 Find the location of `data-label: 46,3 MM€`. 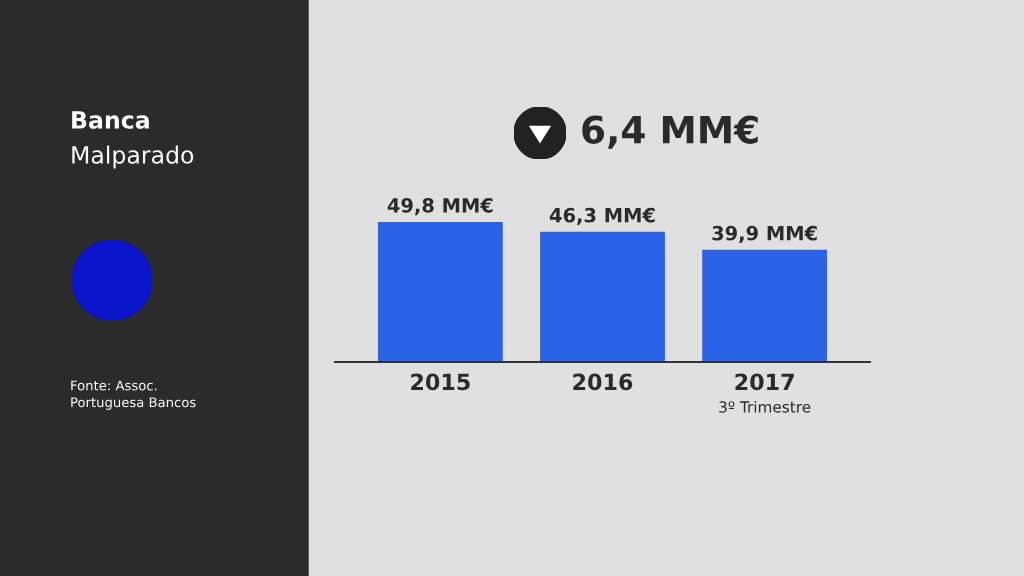

data-label: 46,3 MM€ is located at coordinates (602, 216).